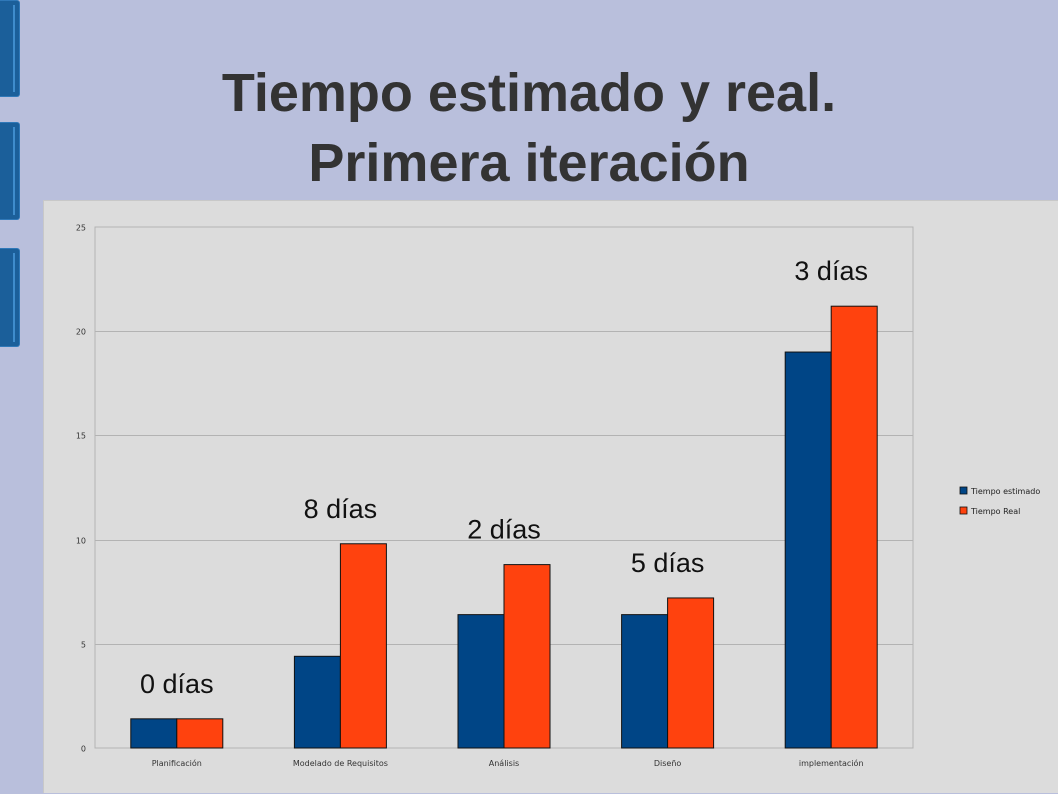  Describe the element at coordinates (177, 684) in the screenshot. I see `bar-annotation: 0 días` at that location.